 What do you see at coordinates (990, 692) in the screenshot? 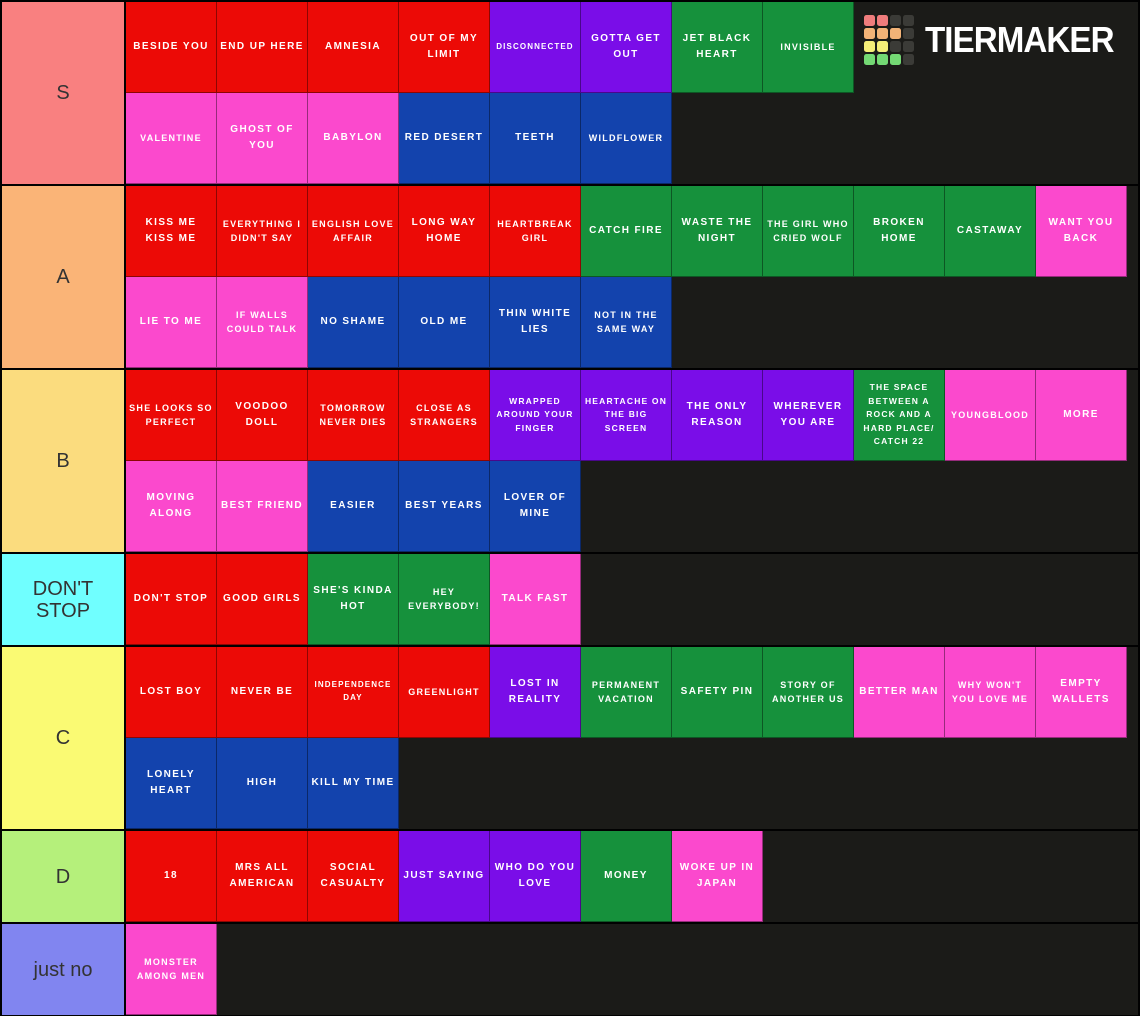
I see `tile: WHY WON'T YOU LOVE ME` at bounding box center [990, 692].